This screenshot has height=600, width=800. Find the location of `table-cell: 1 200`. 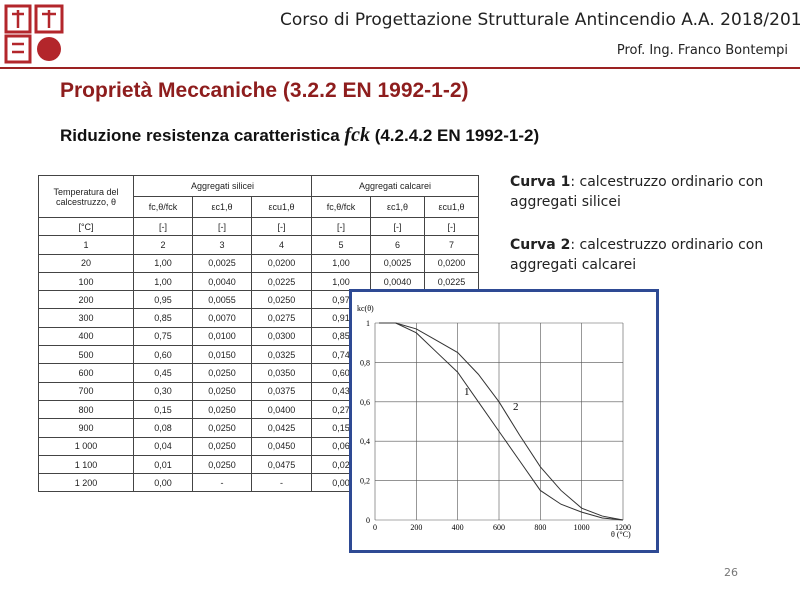

table-cell: 1 200 is located at coordinates (86, 483).